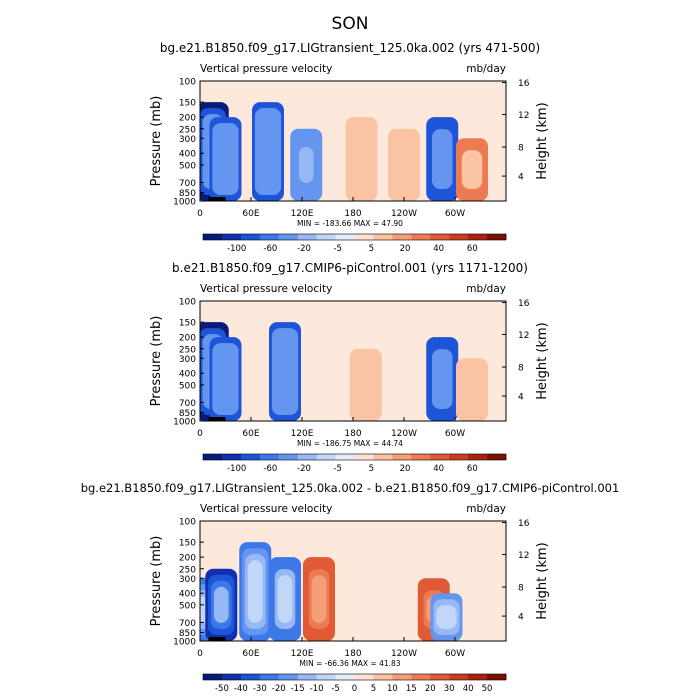  Describe the element at coordinates (217, 639) in the screenshot. I see `topography` at that location.